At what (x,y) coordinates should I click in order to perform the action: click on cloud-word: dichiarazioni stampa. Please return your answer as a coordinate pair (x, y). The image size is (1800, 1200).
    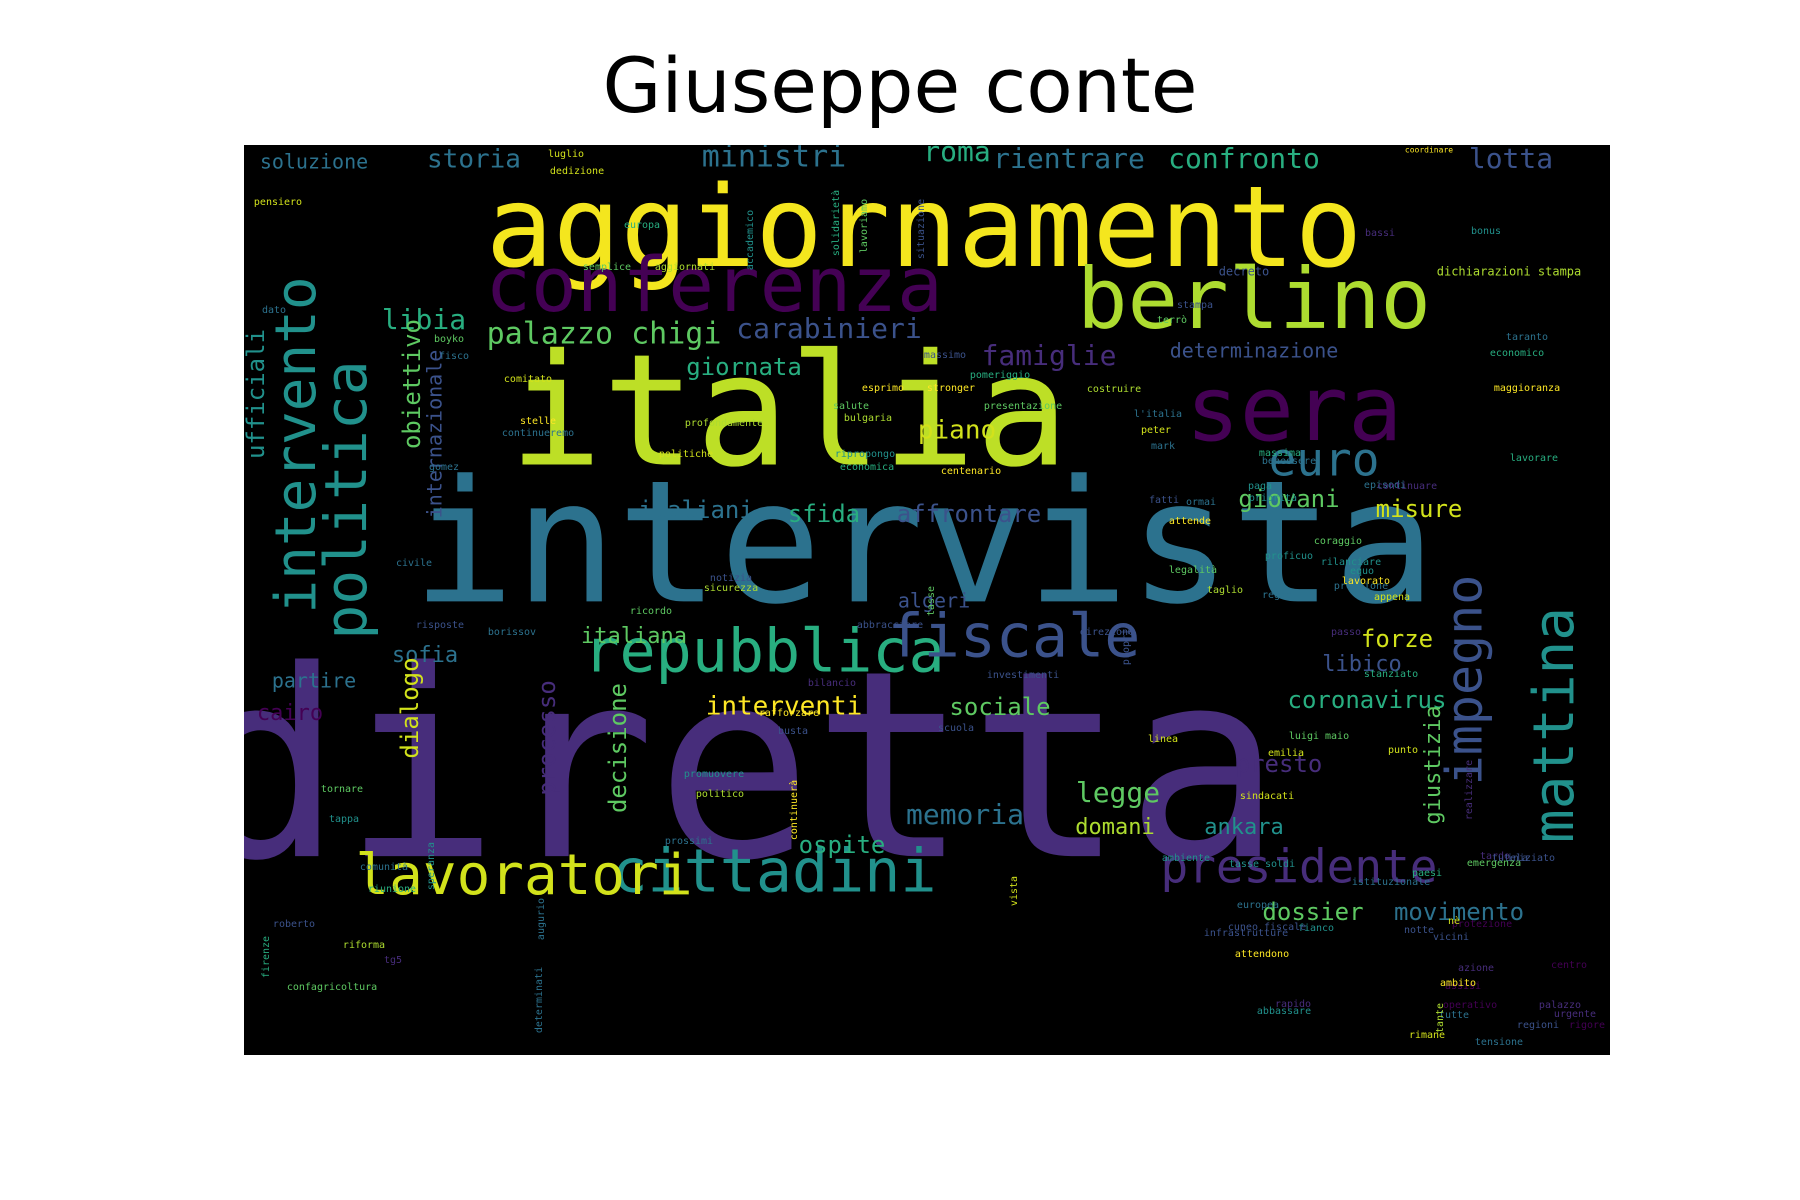
    Looking at the image, I should click on (1509, 272).